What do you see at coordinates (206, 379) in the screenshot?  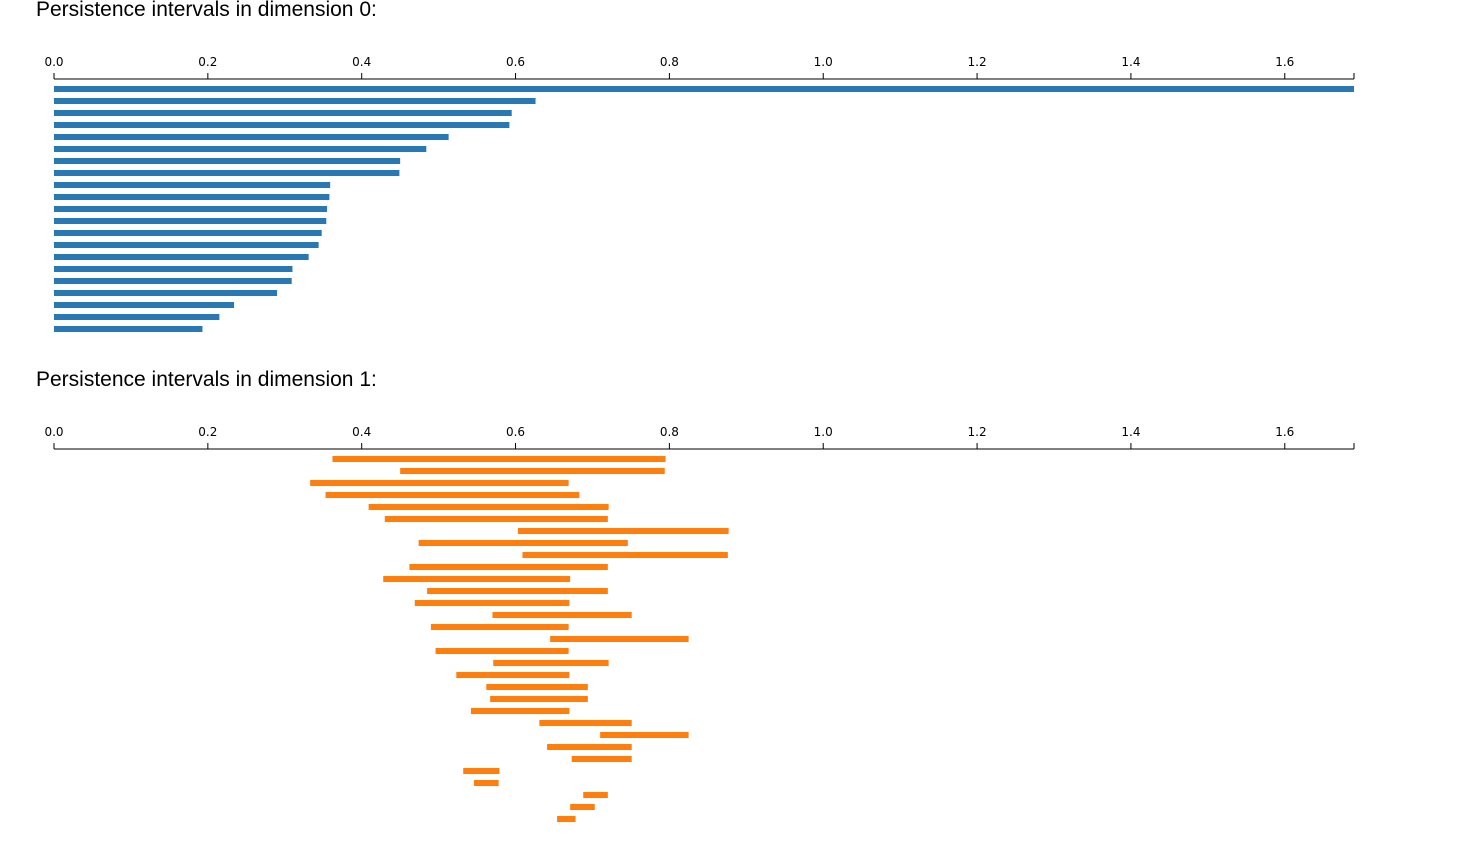 I see `chart-title-dimension-1: Persistence intervals in dimension 1:` at bounding box center [206, 379].